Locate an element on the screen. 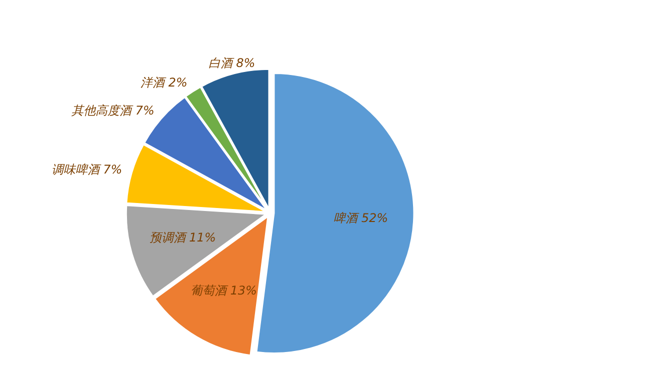  slice-label: 洋酒 2% is located at coordinates (164, 82).